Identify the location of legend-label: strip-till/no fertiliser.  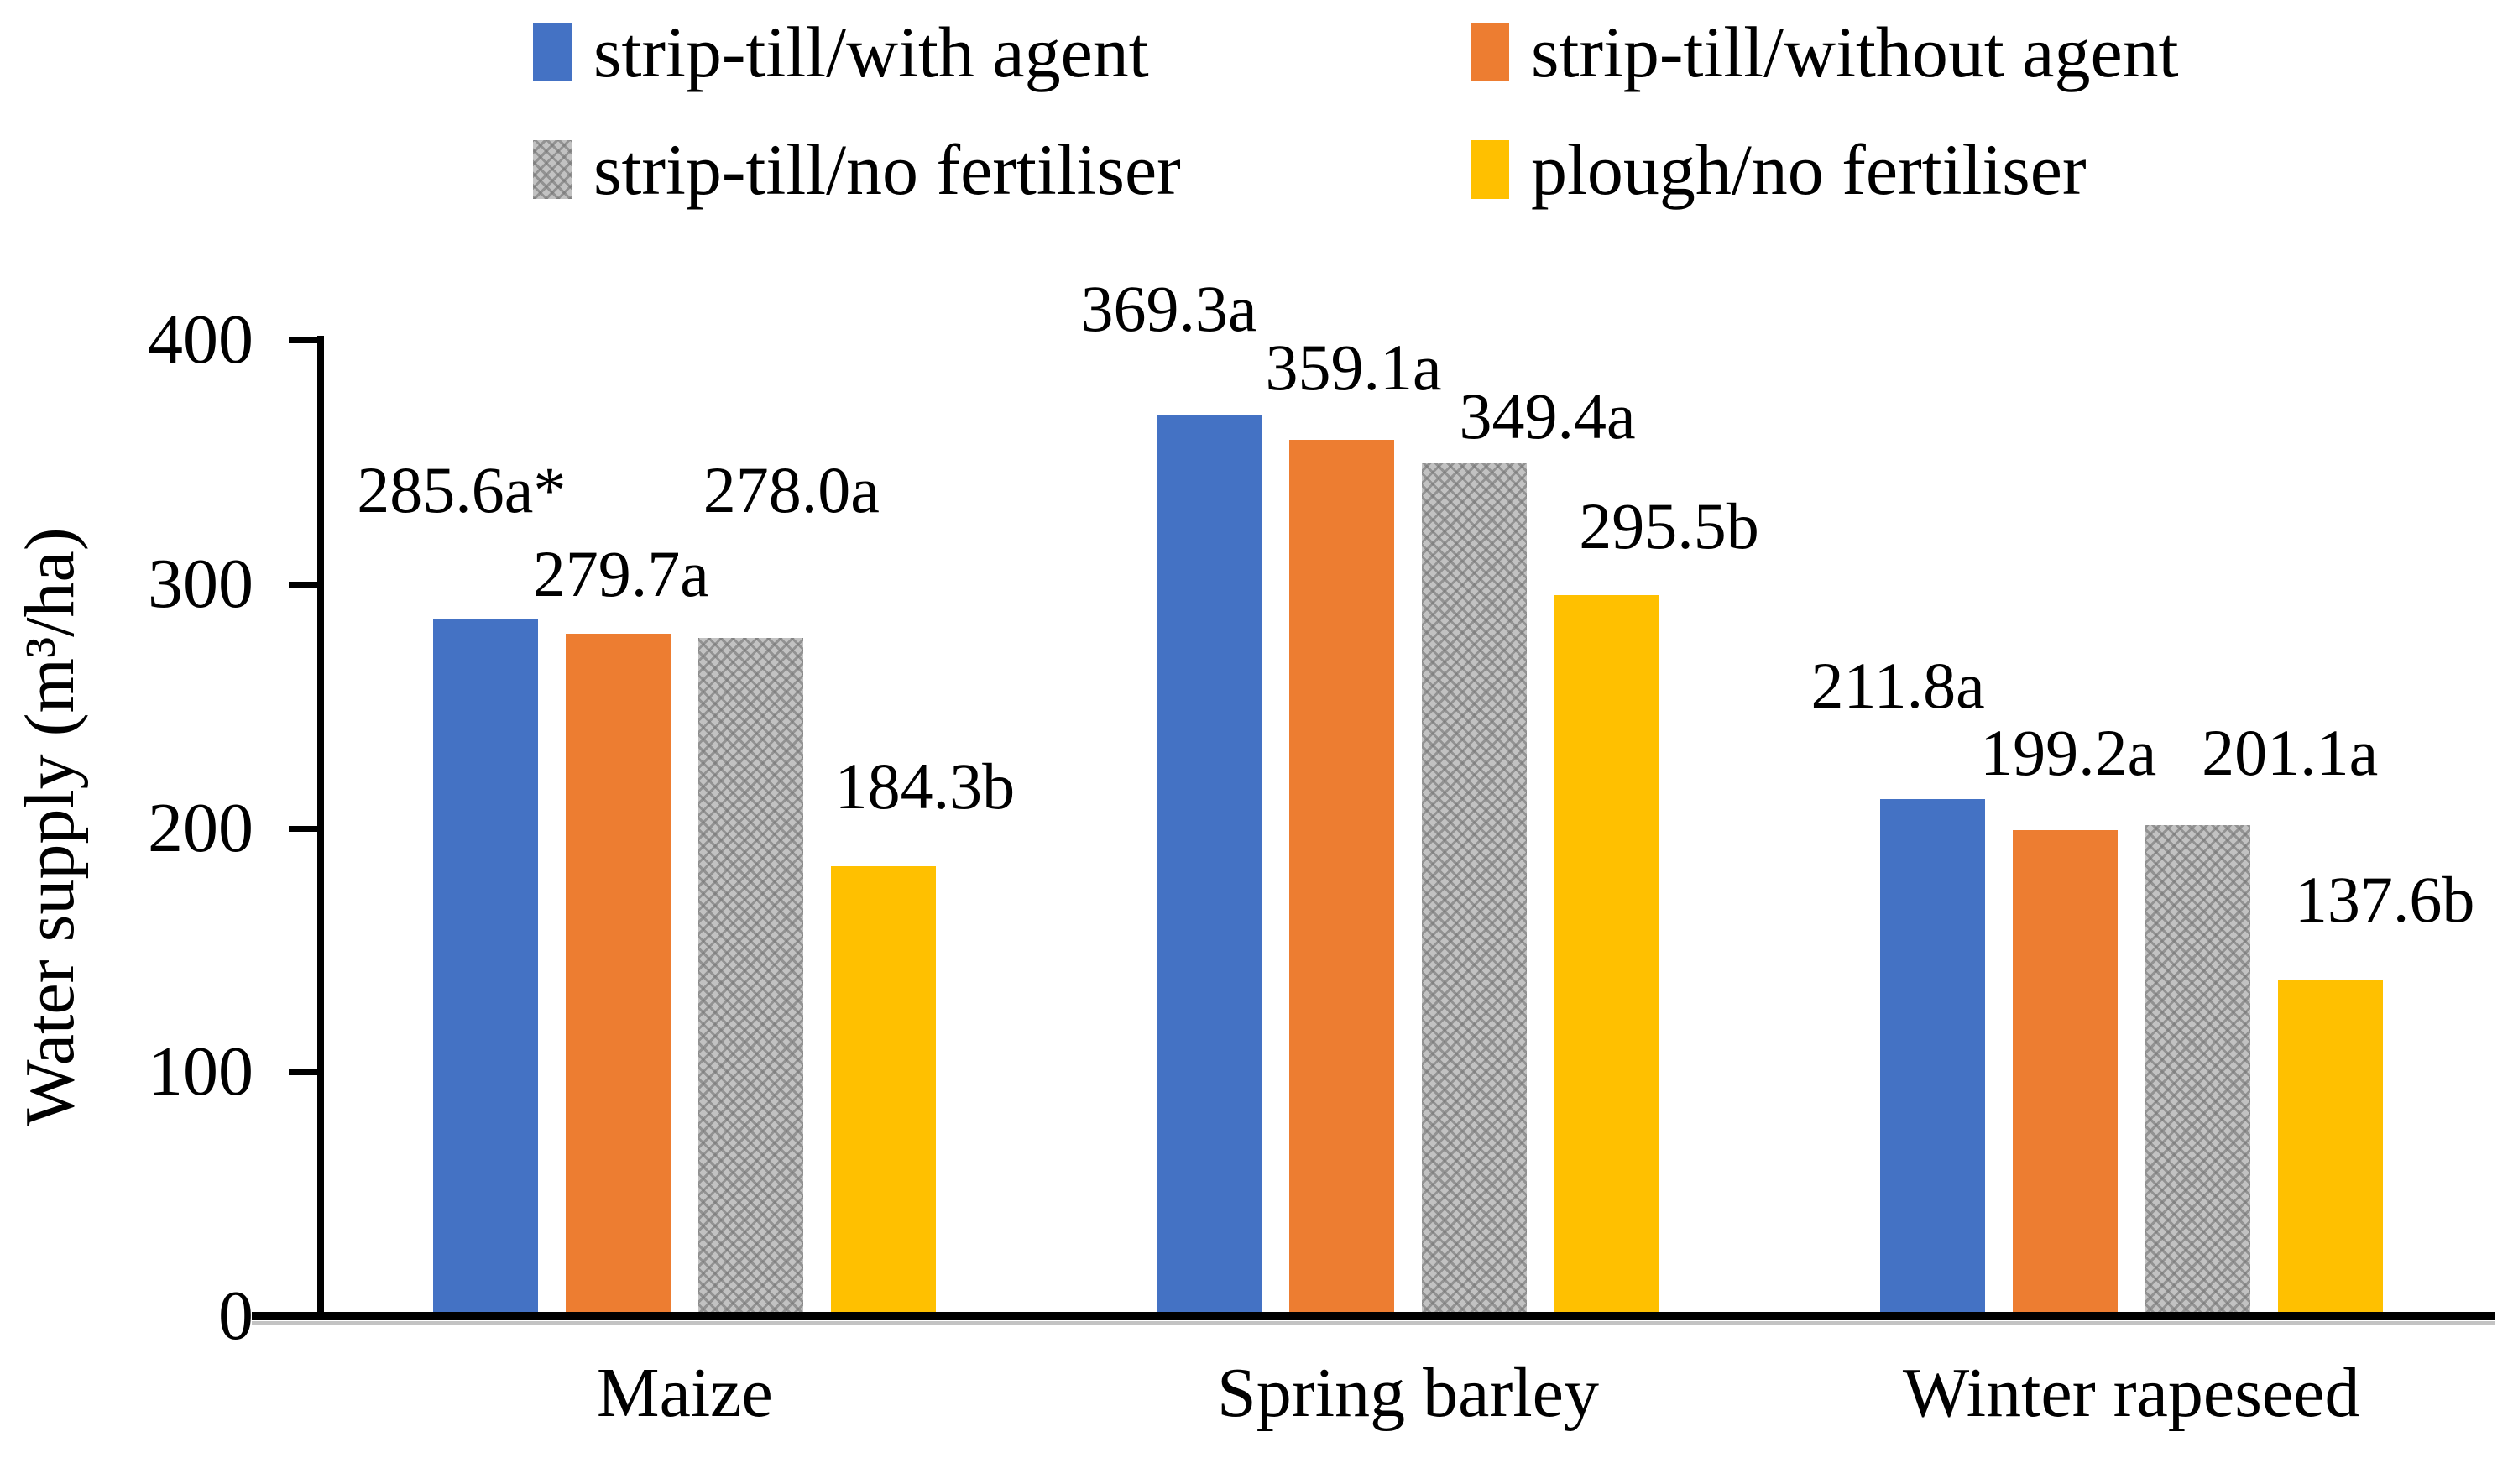
(887, 169).